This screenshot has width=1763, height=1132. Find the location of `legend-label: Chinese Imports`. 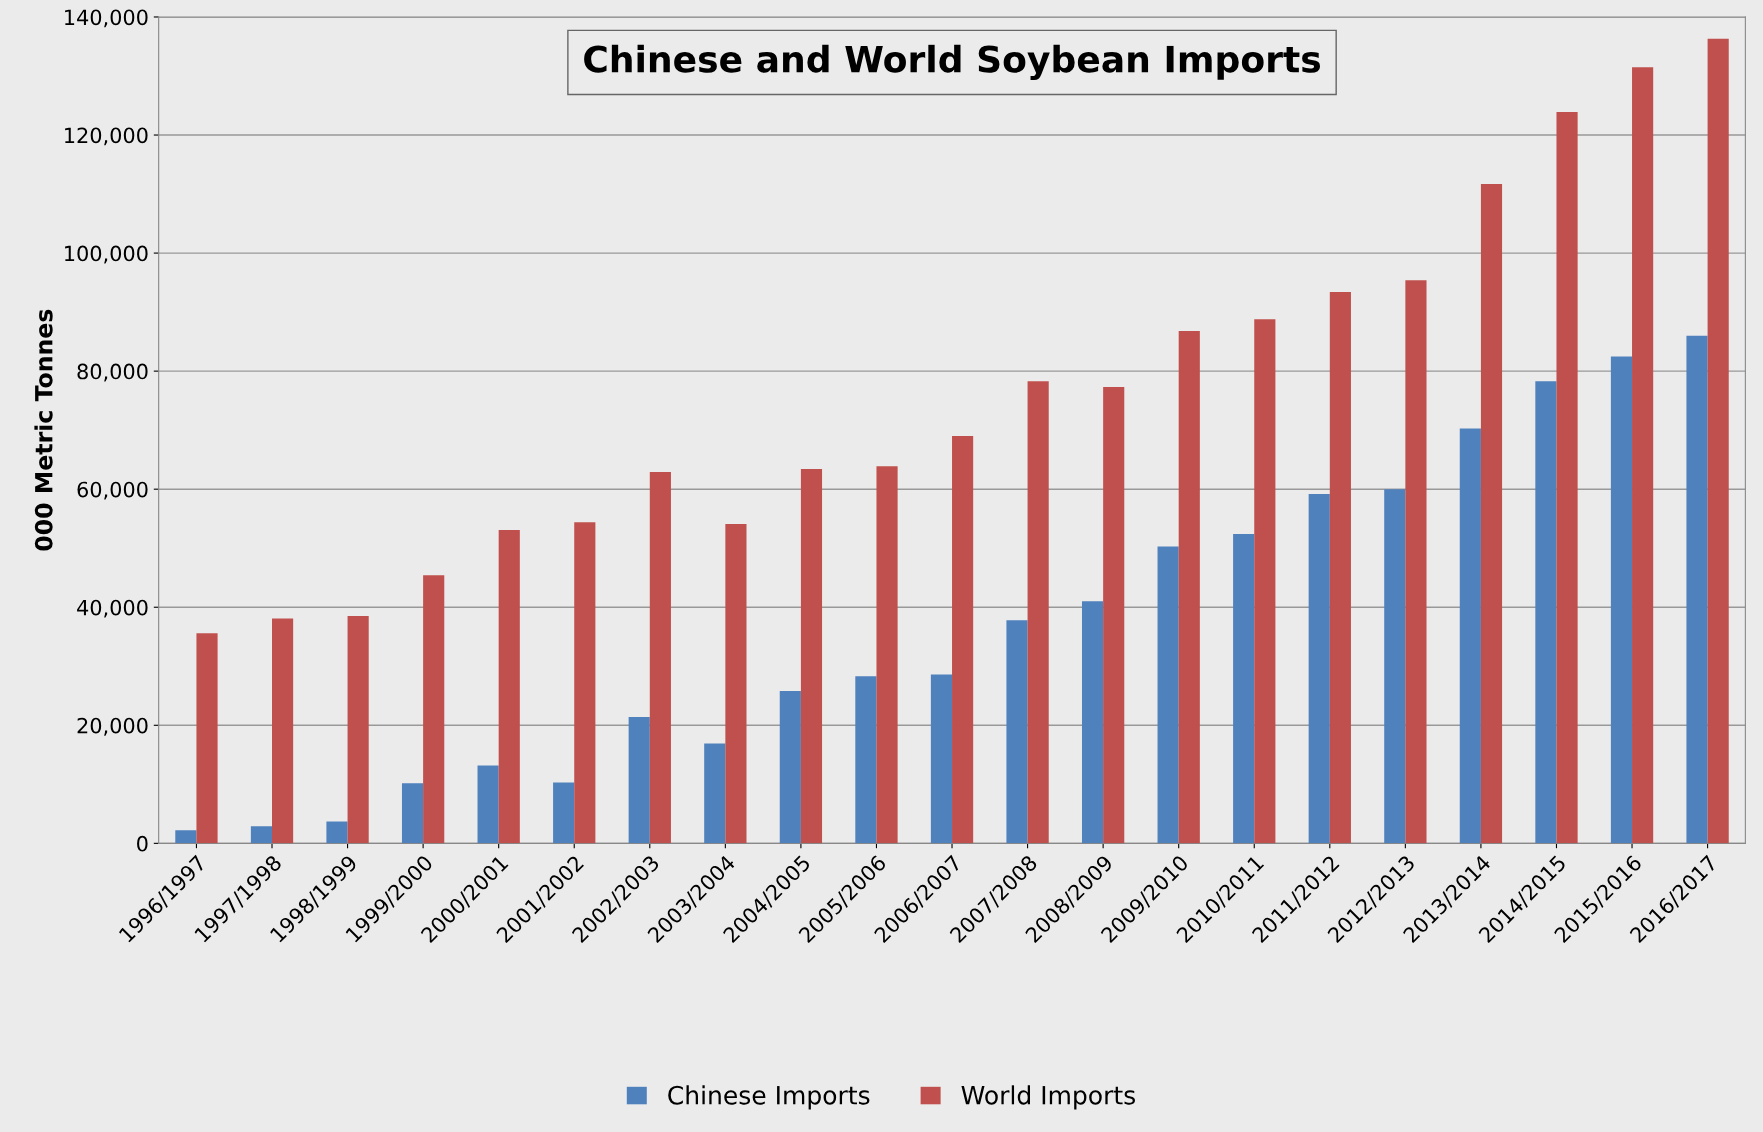

legend-label: Chinese Imports is located at coordinates (769, 1097).